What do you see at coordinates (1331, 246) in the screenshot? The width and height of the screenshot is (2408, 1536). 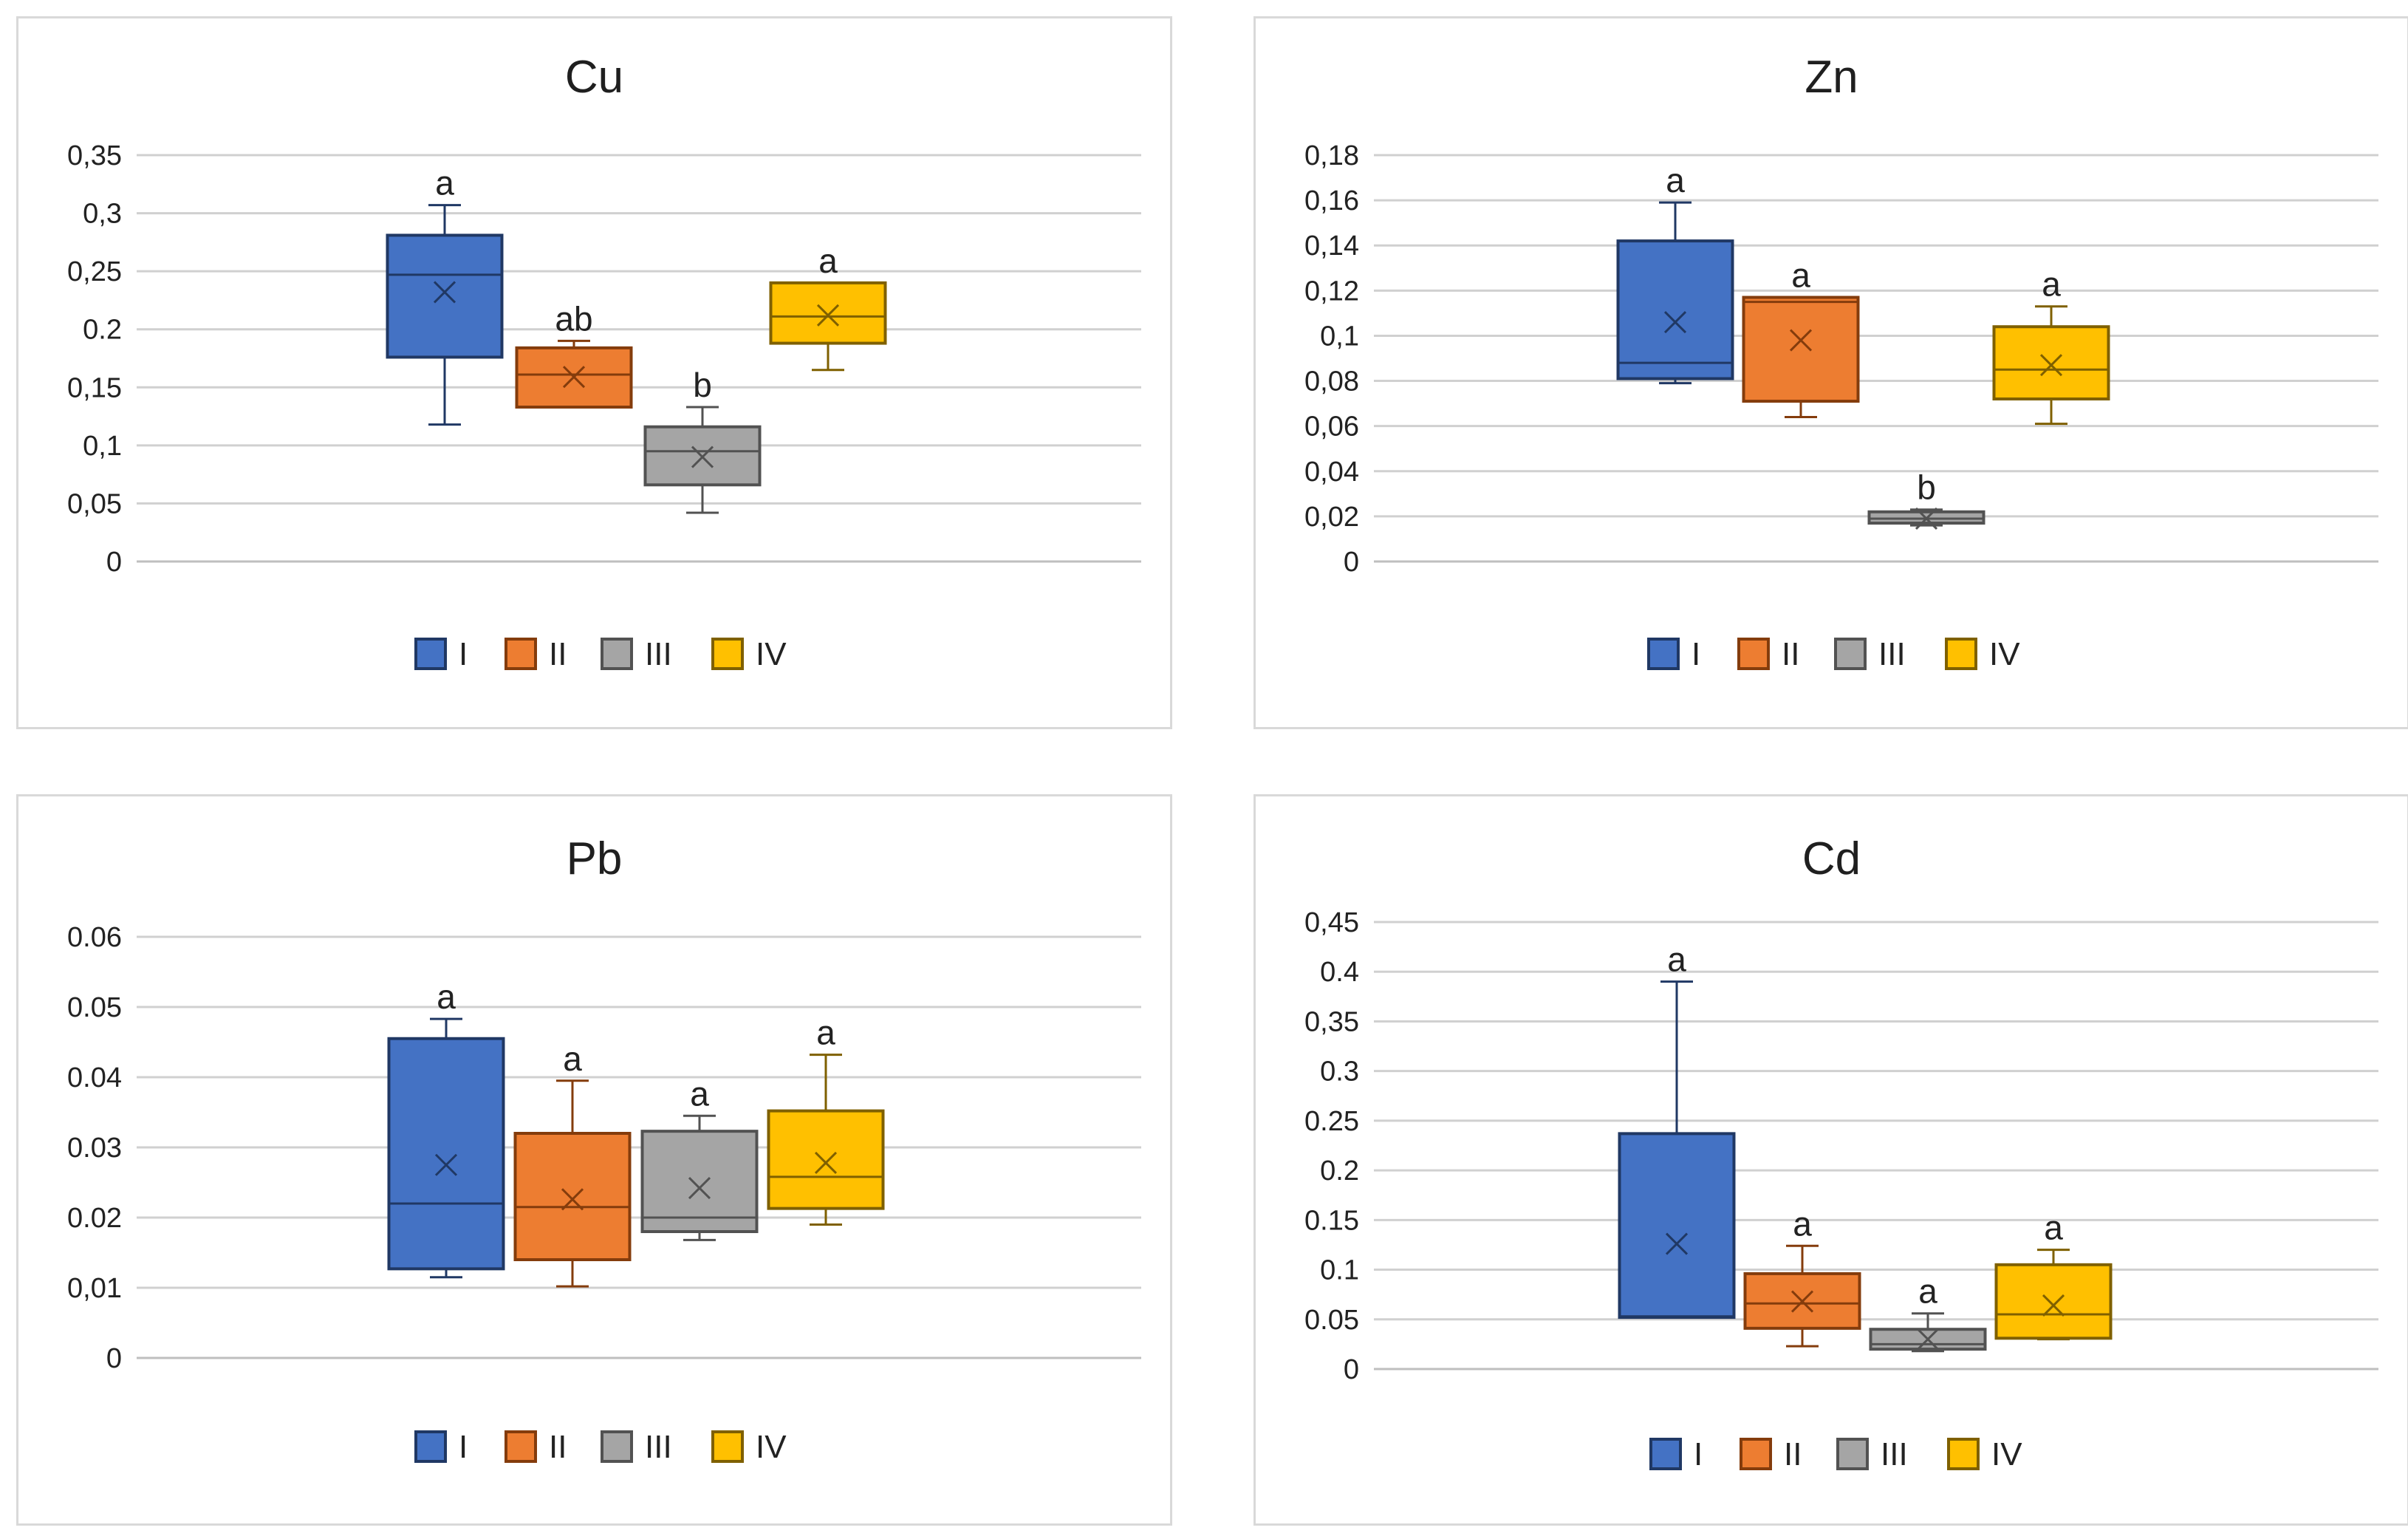 I see `y-tick-label: 0,14` at bounding box center [1331, 246].